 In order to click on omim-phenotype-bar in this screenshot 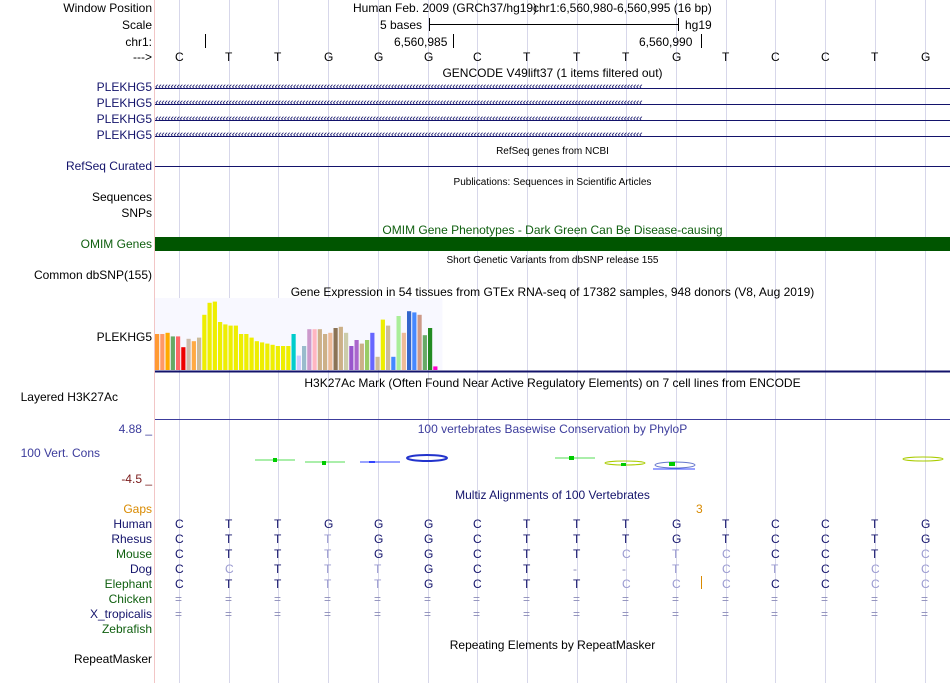, I will do `click(552, 244)`.